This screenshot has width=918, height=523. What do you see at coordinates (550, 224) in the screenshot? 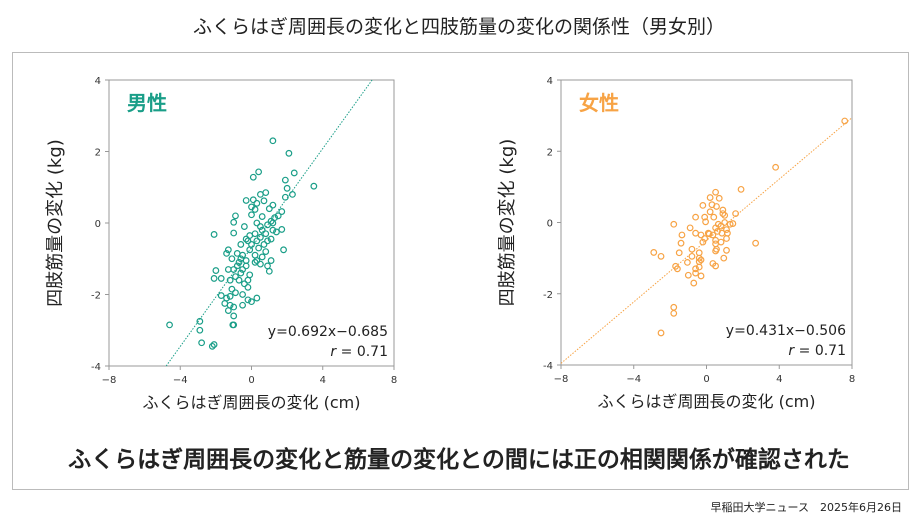
I see `y-tick-label: 0` at bounding box center [550, 224].